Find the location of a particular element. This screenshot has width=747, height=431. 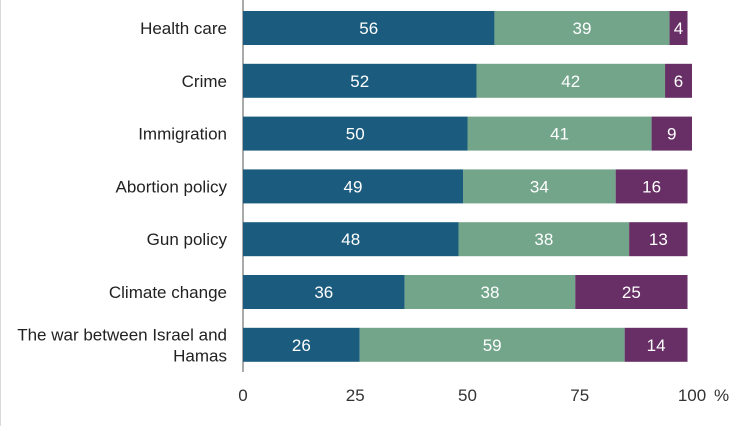

bar-value-label: 39 is located at coordinates (582, 28).